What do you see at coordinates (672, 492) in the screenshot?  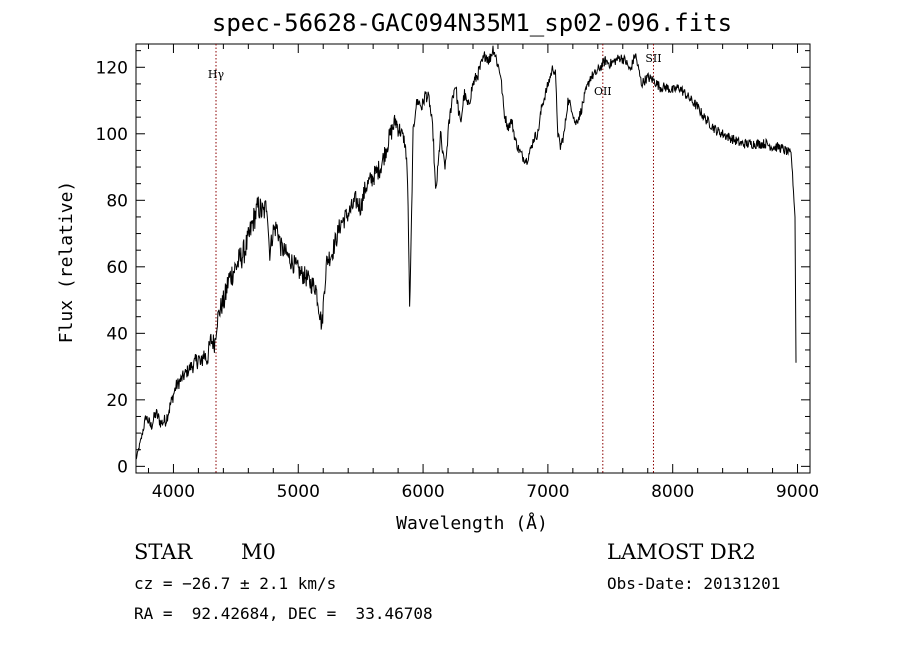 I see `x-tick-label: 8000` at bounding box center [672, 492].